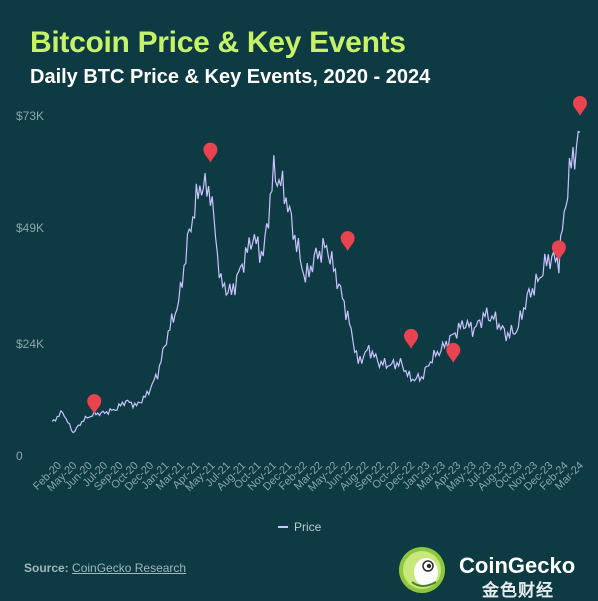 The image size is (598, 601). I want to click on y-tick-label: 0, so click(19, 456).